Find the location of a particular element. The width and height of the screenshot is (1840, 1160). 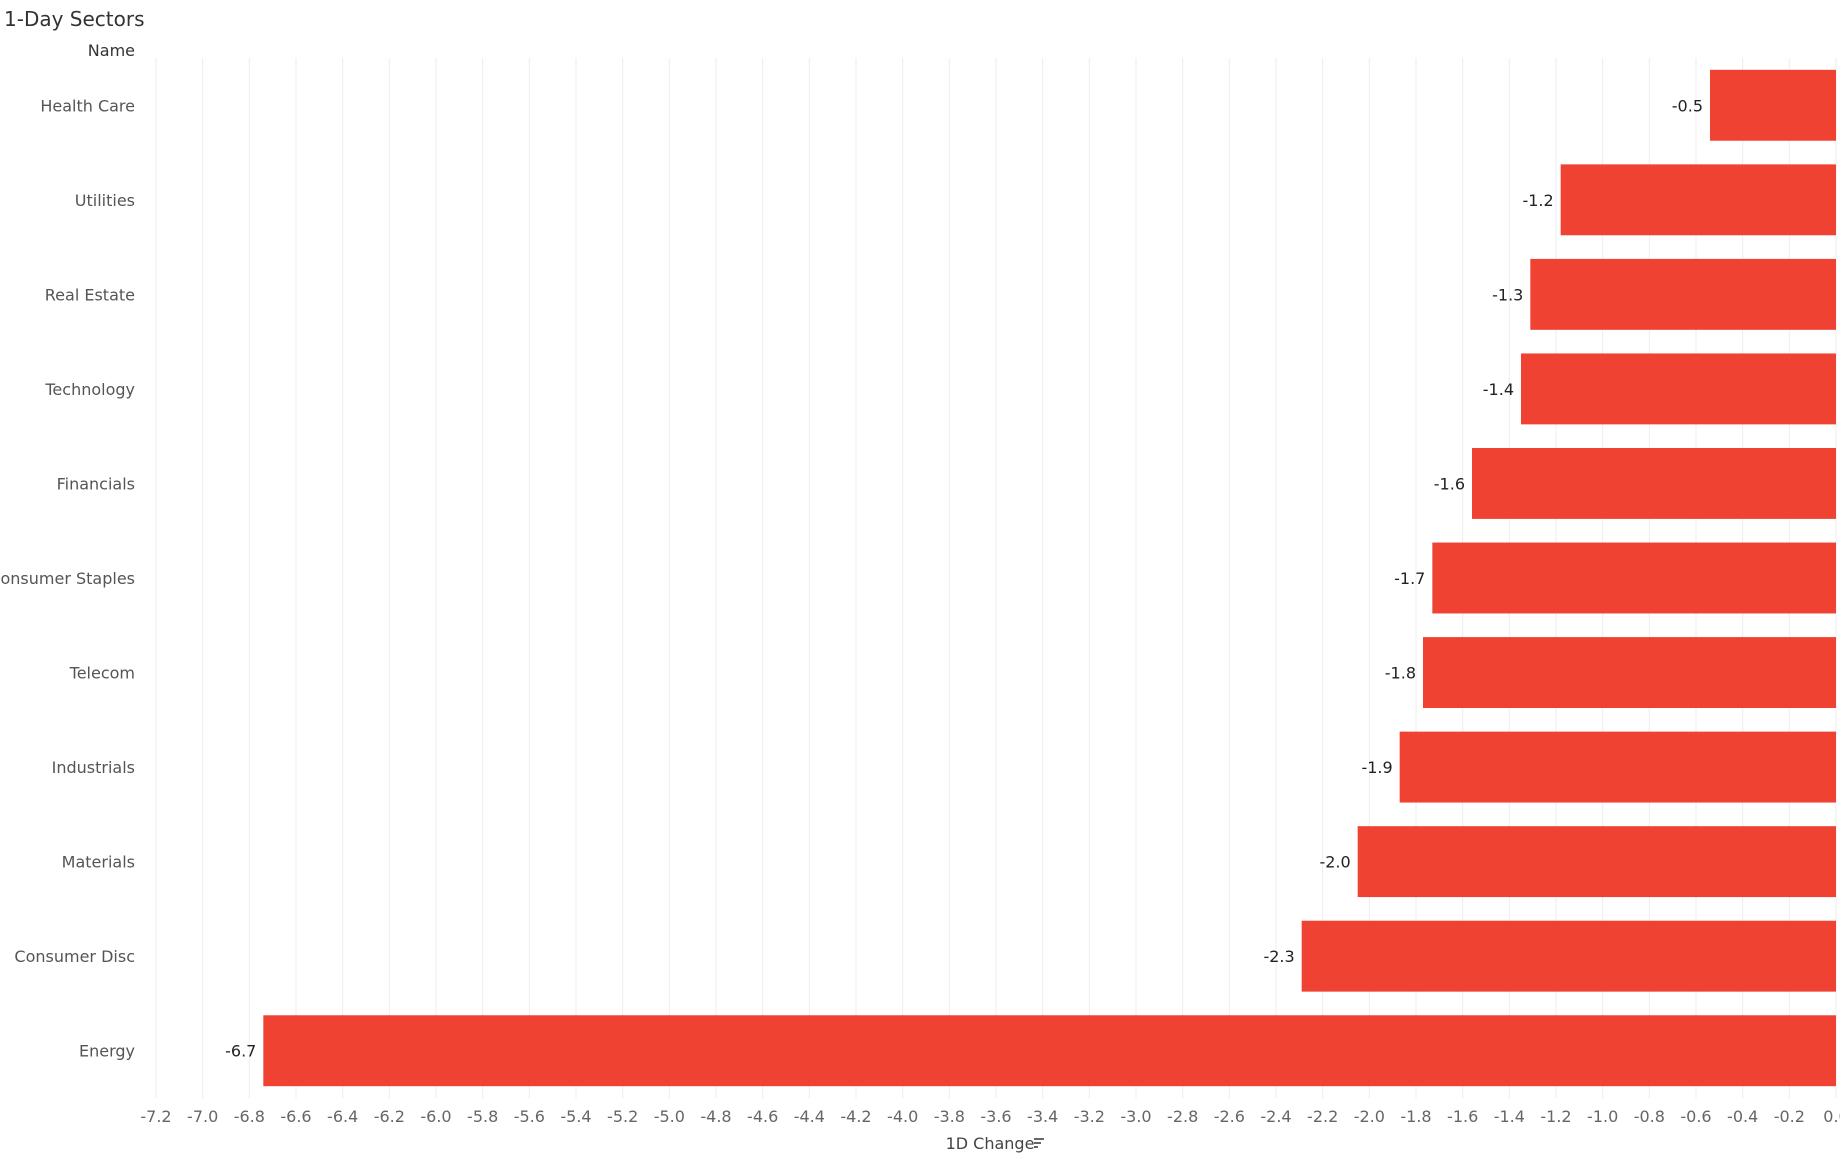

x-tick-label: -2.8 is located at coordinates (1182, 1116).